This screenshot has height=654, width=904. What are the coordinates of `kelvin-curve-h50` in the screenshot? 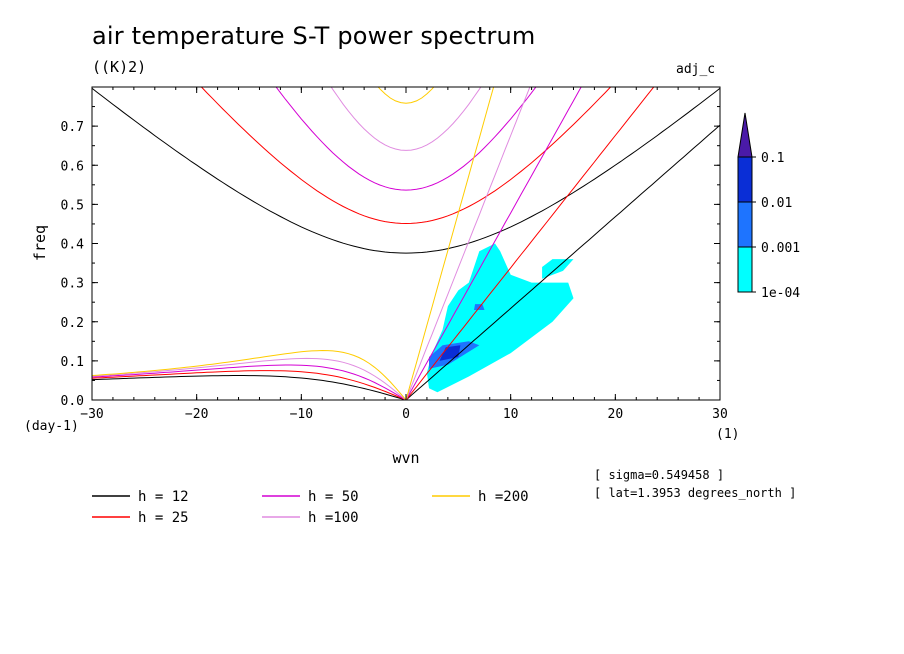 It's located at (493, 243).